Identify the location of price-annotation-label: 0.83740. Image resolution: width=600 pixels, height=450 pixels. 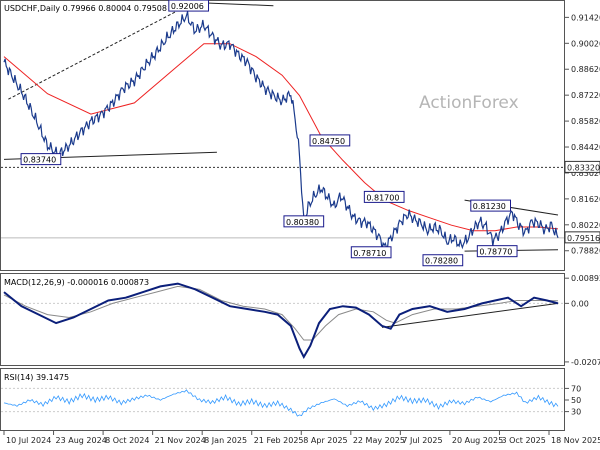
(39, 160).